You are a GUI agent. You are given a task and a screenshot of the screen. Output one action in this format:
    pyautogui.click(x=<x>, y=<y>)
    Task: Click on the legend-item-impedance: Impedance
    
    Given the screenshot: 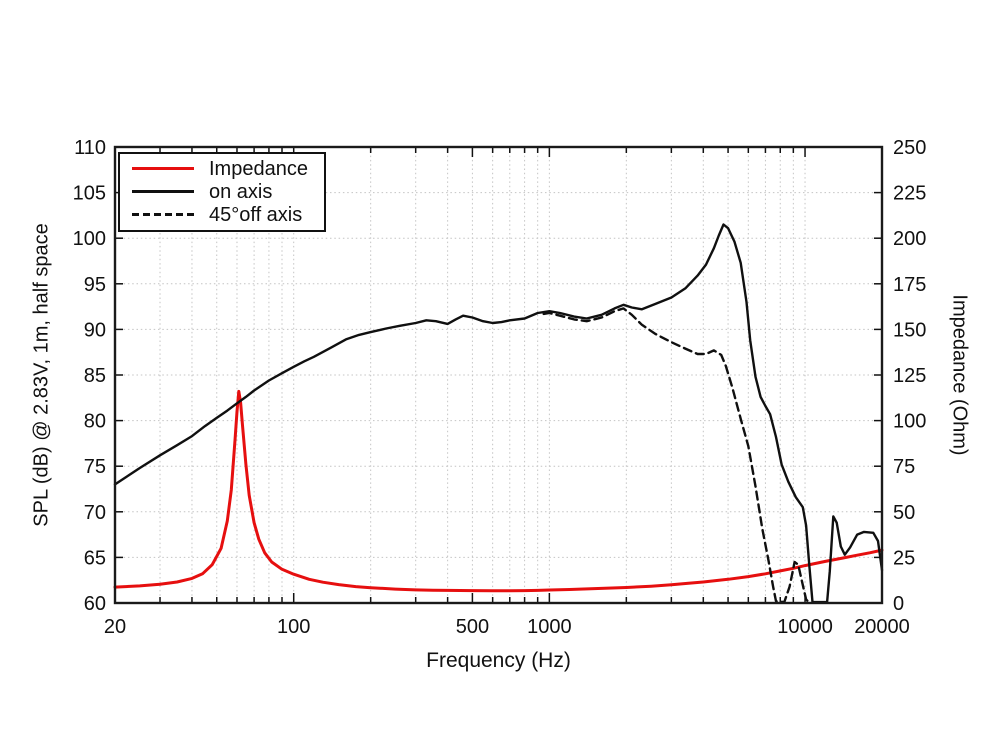 What is the action you would take?
    pyautogui.click(x=222, y=168)
    